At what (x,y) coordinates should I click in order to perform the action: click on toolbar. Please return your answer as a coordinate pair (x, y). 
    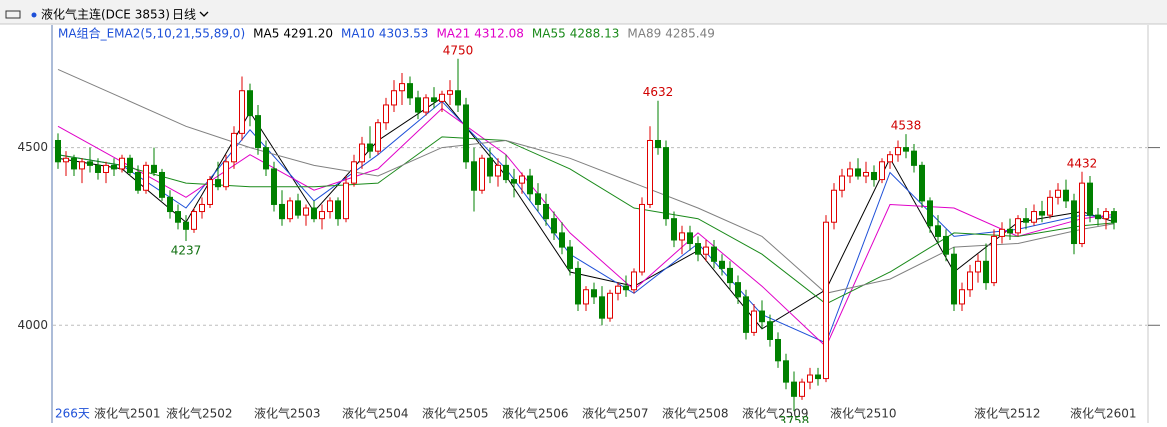
    Looking at the image, I should click on (583, 12).